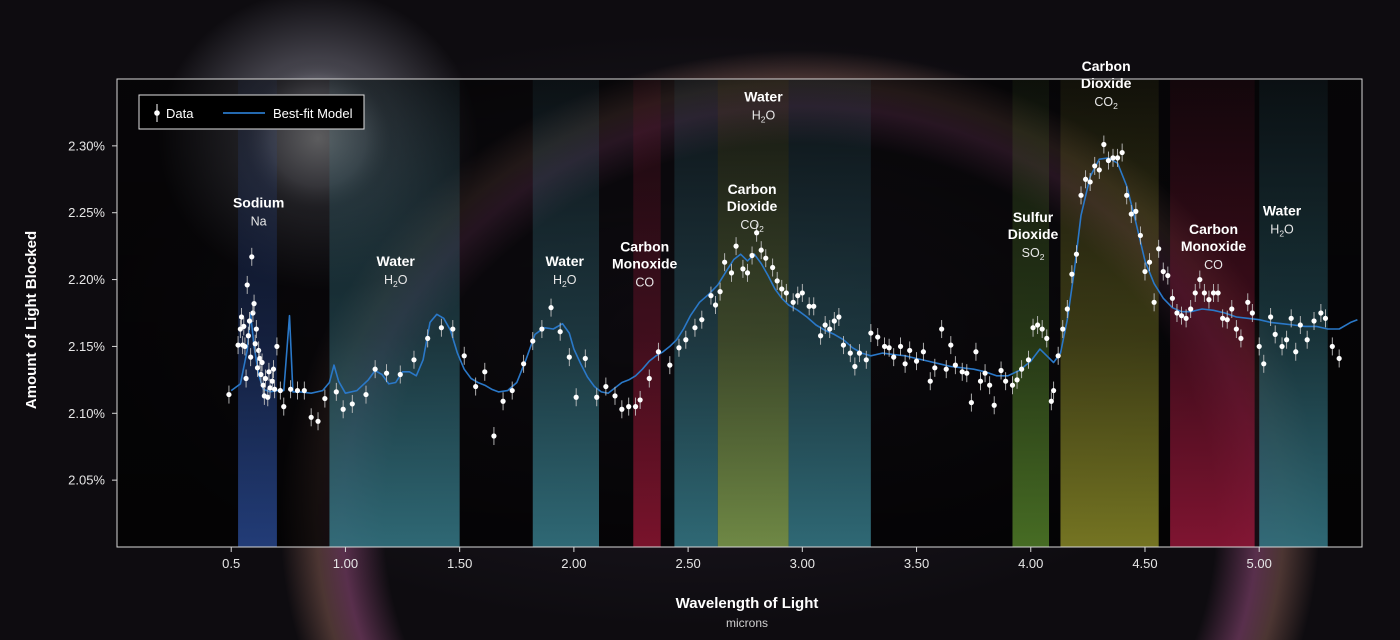 The height and width of the screenshot is (640, 1400). What do you see at coordinates (747, 623) in the screenshot?
I see `x-axis-unit: microns` at bounding box center [747, 623].